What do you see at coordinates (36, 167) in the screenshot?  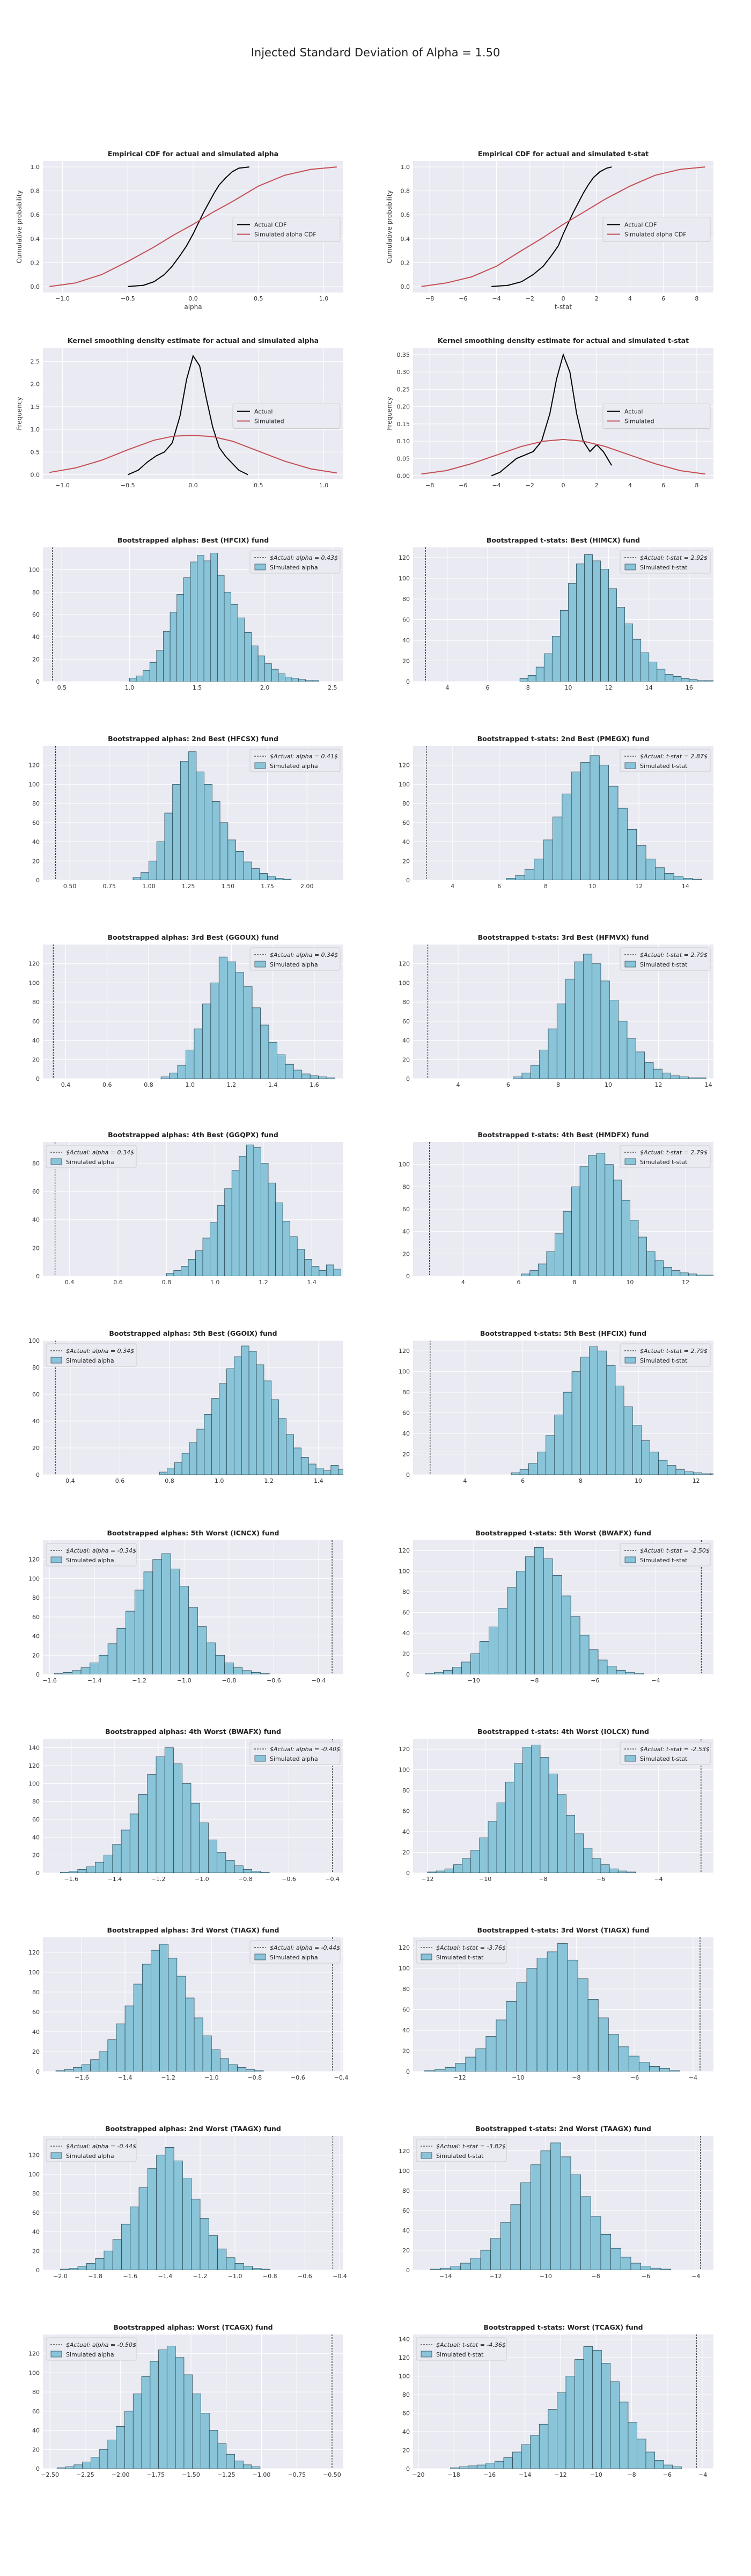 I see `y-tick-label: 1.0` at bounding box center [36, 167].